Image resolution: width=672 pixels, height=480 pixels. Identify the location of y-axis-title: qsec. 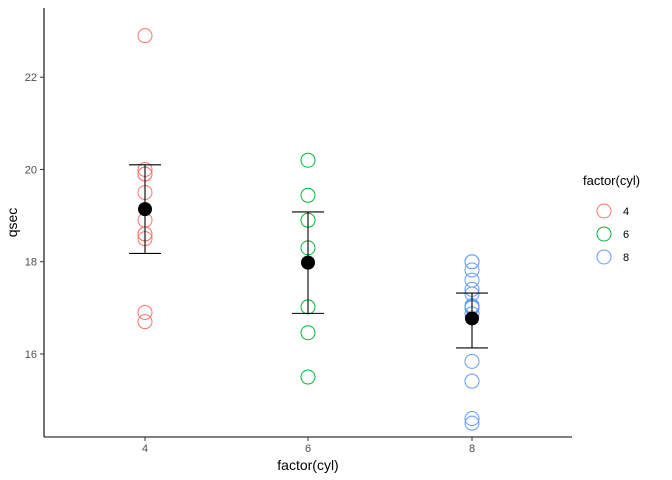
(12, 223).